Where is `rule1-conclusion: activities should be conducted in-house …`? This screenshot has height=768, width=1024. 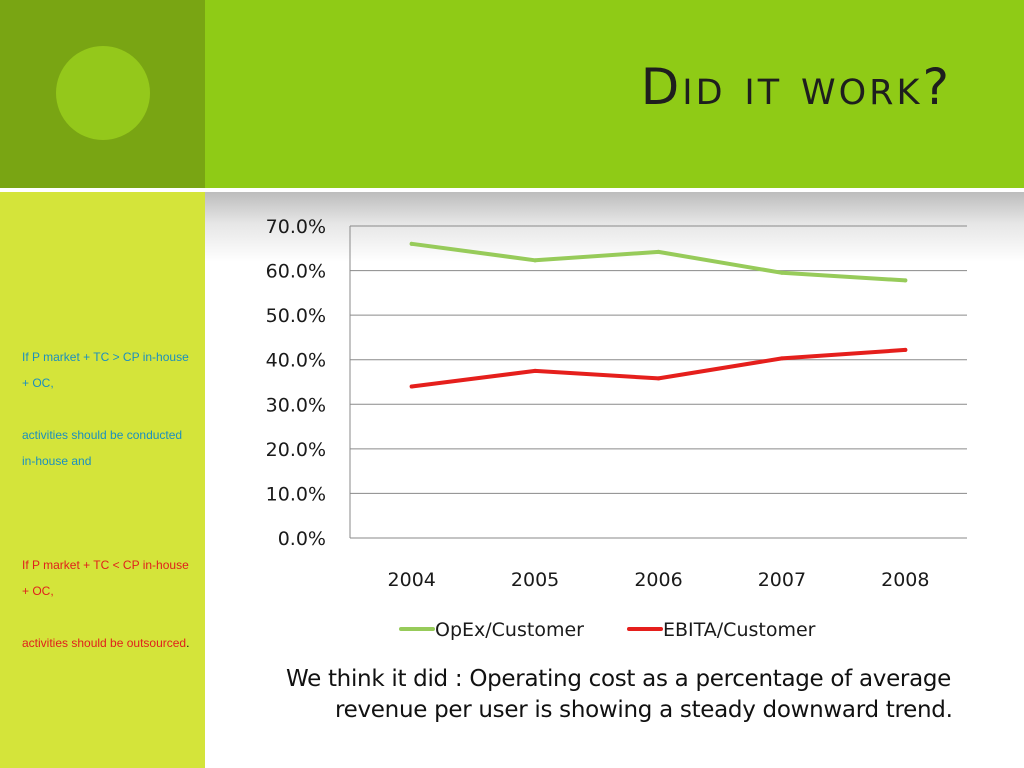 rule1-conclusion: activities should be conducted in-house … is located at coordinates (102, 448).